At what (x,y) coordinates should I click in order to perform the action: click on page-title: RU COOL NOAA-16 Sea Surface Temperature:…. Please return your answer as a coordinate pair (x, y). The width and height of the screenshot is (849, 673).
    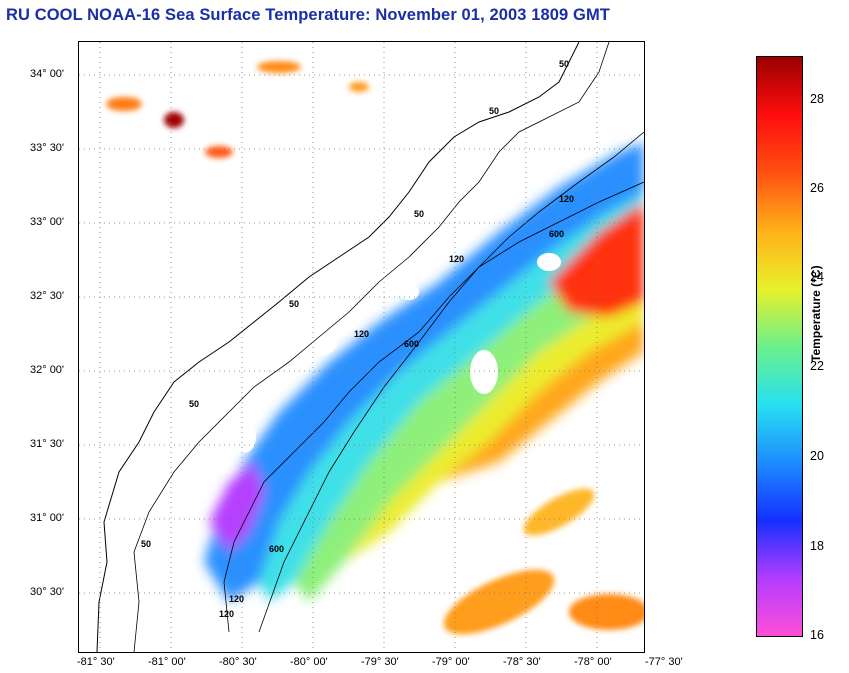
    Looking at the image, I should click on (308, 15).